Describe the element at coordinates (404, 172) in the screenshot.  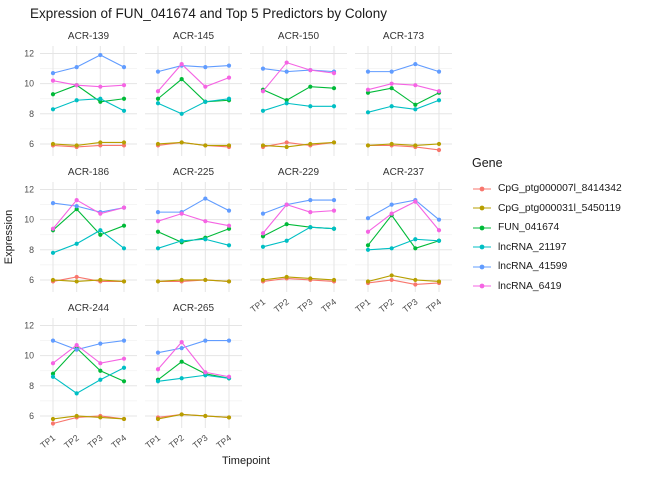
I see `facet-strip-label: ACR-237` at that location.